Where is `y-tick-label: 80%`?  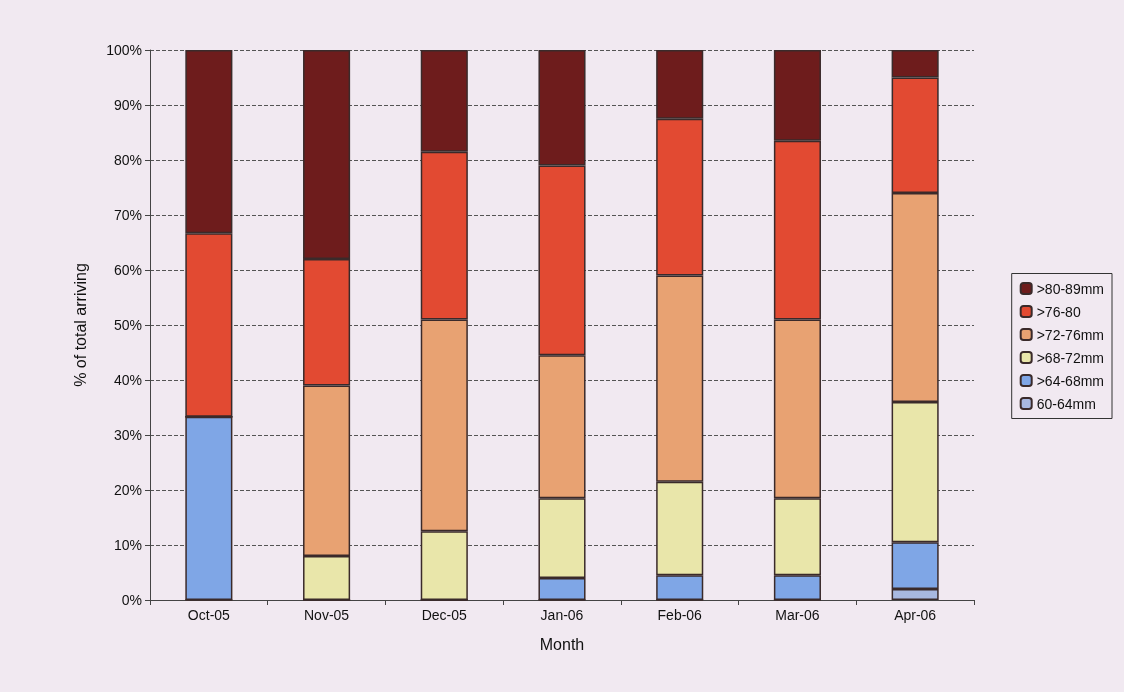 y-tick-label: 80% is located at coordinates (127, 160).